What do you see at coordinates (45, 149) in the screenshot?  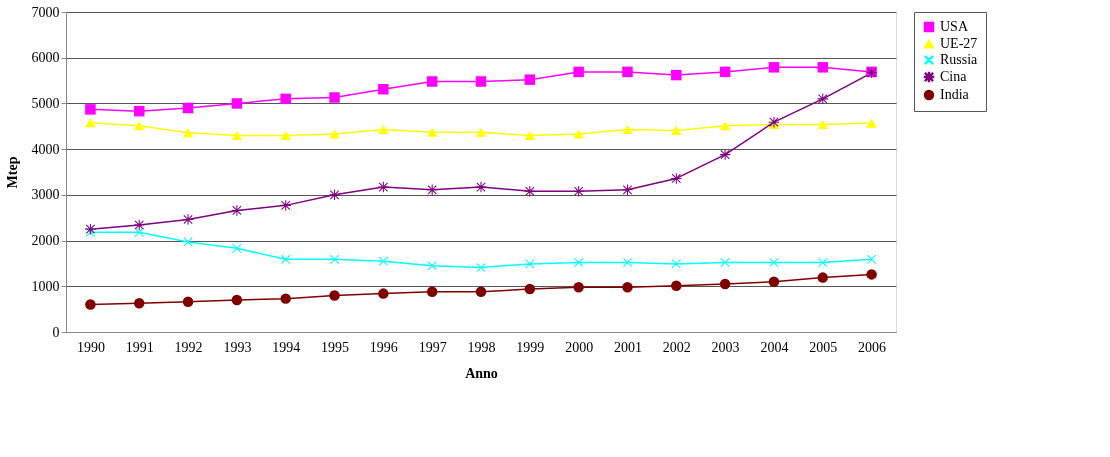 I see `y-tick-label: 4000` at bounding box center [45, 149].